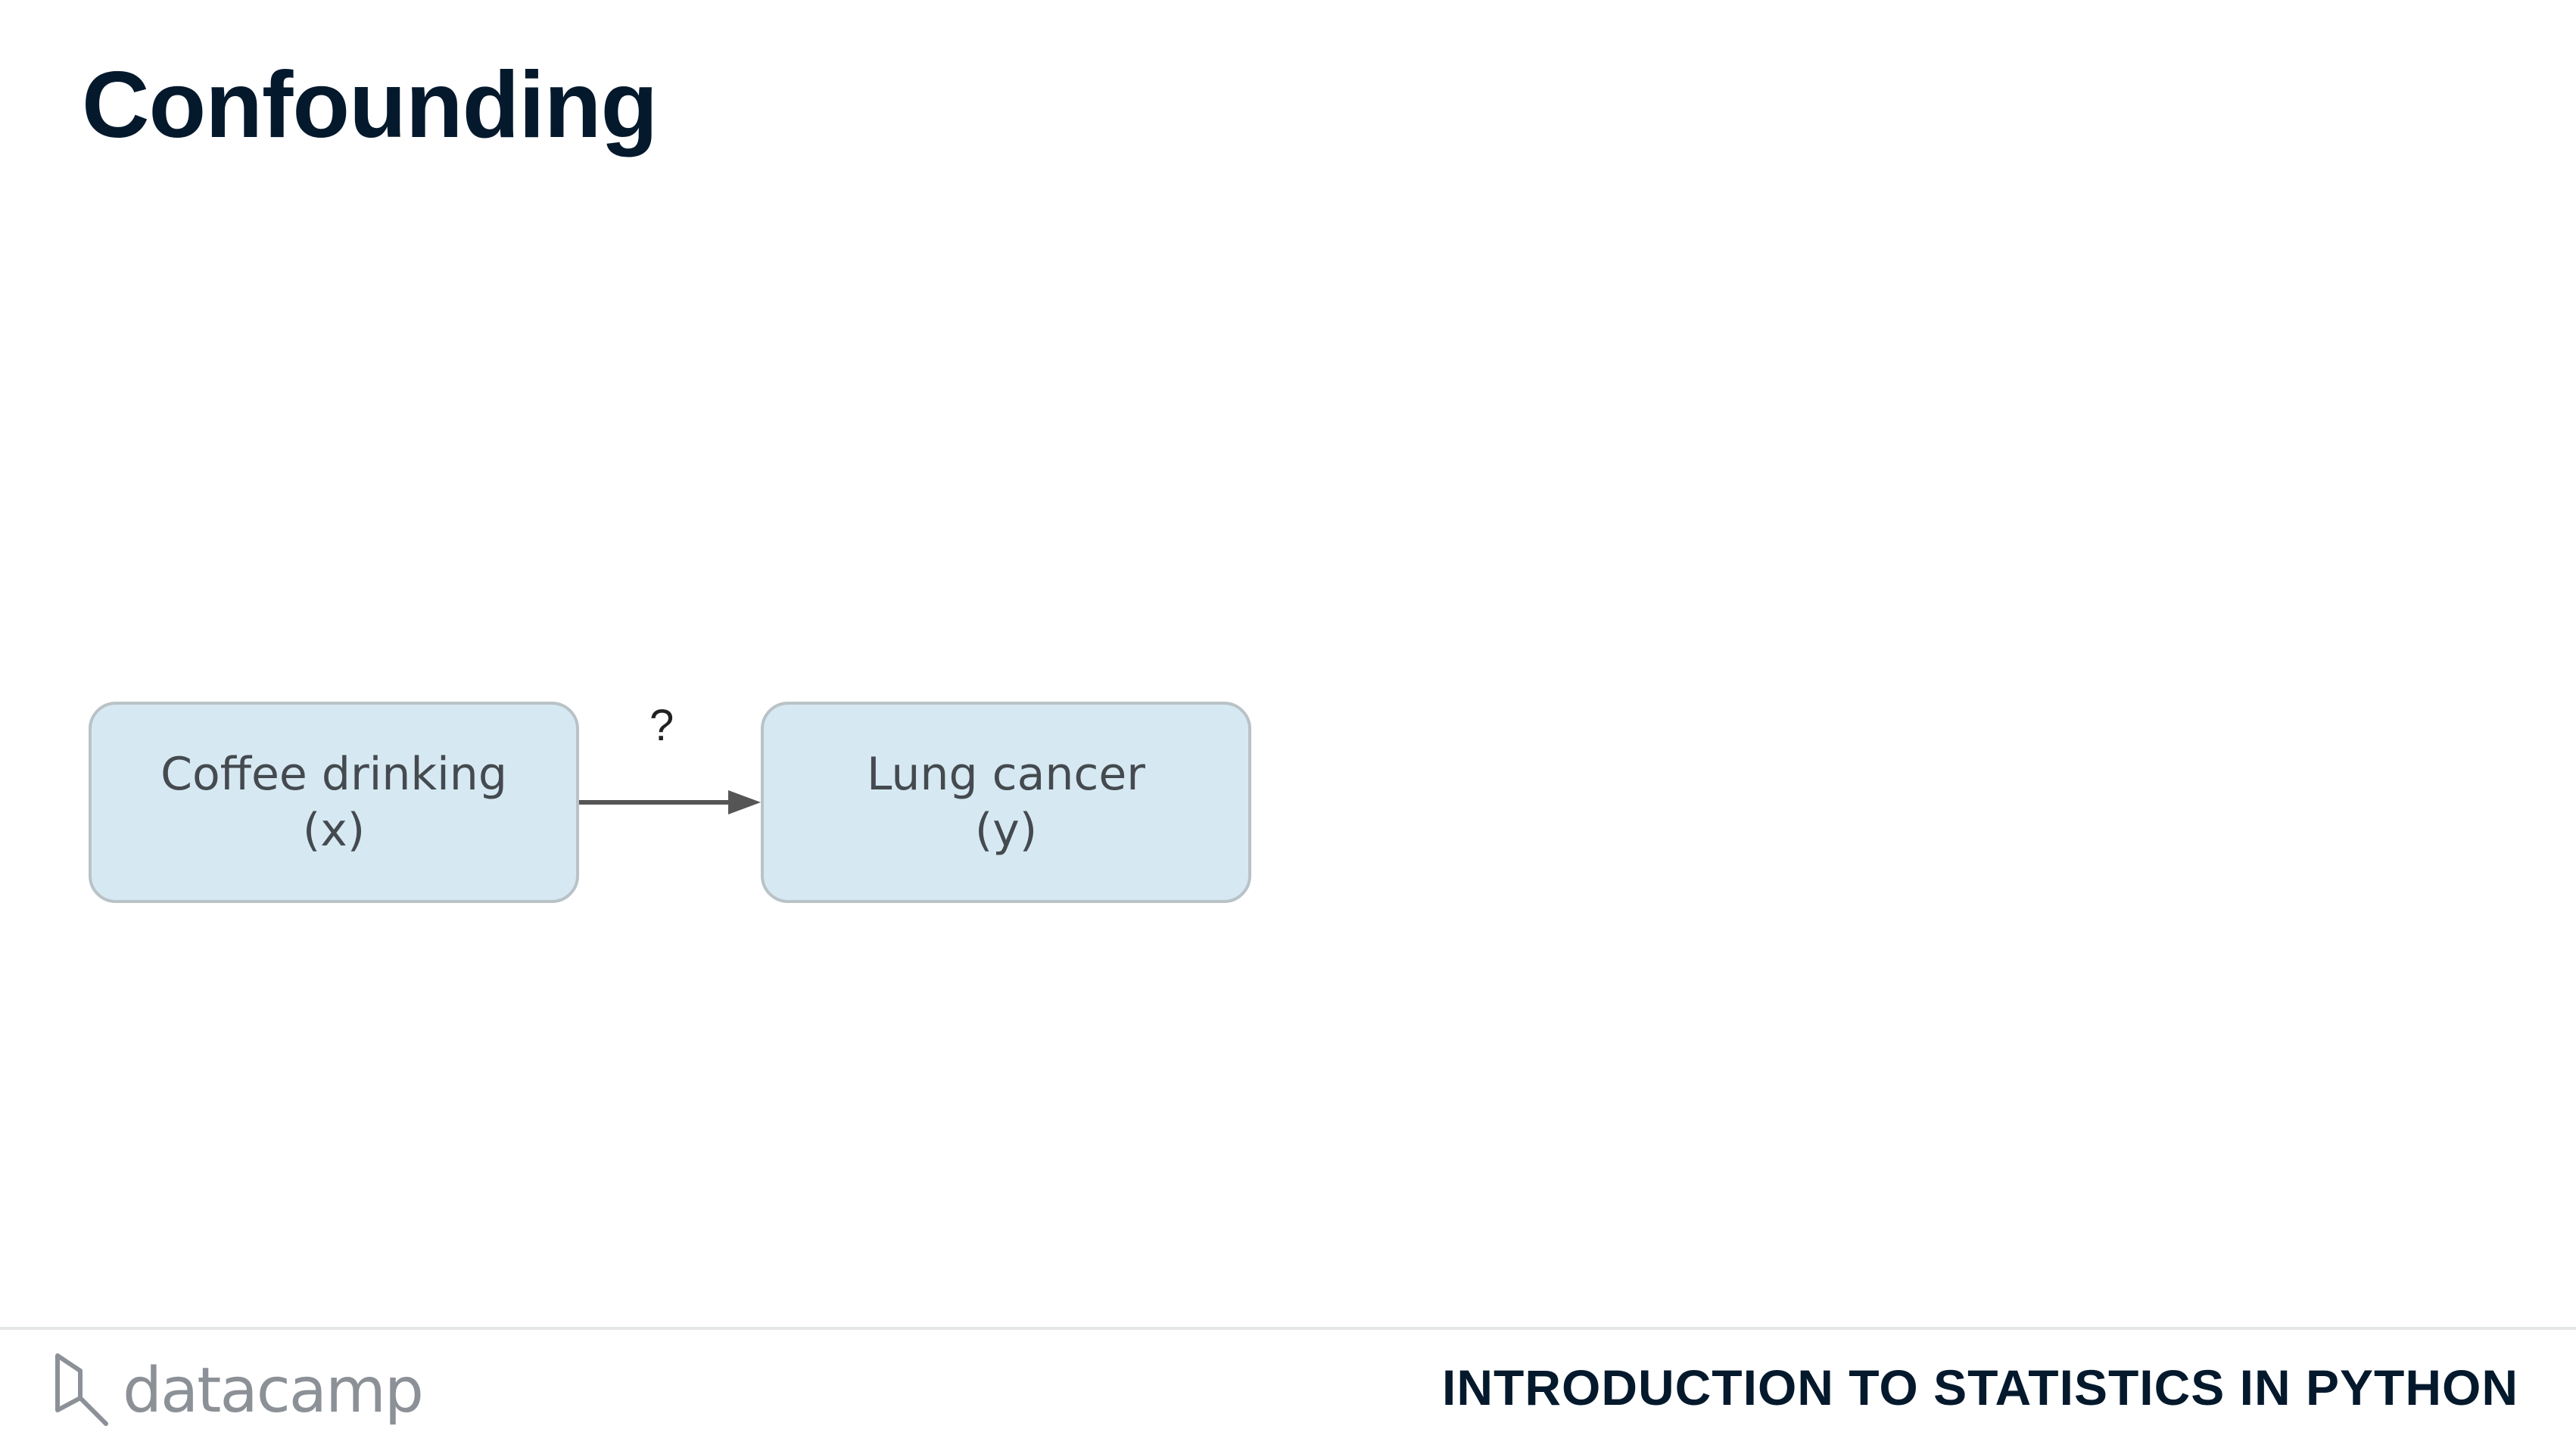 Image resolution: width=2576 pixels, height=1451 pixels. What do you see at coordinates (661, 725) in the screenshot?
I see `edge-label: ?` at bounding box center [661, 725].